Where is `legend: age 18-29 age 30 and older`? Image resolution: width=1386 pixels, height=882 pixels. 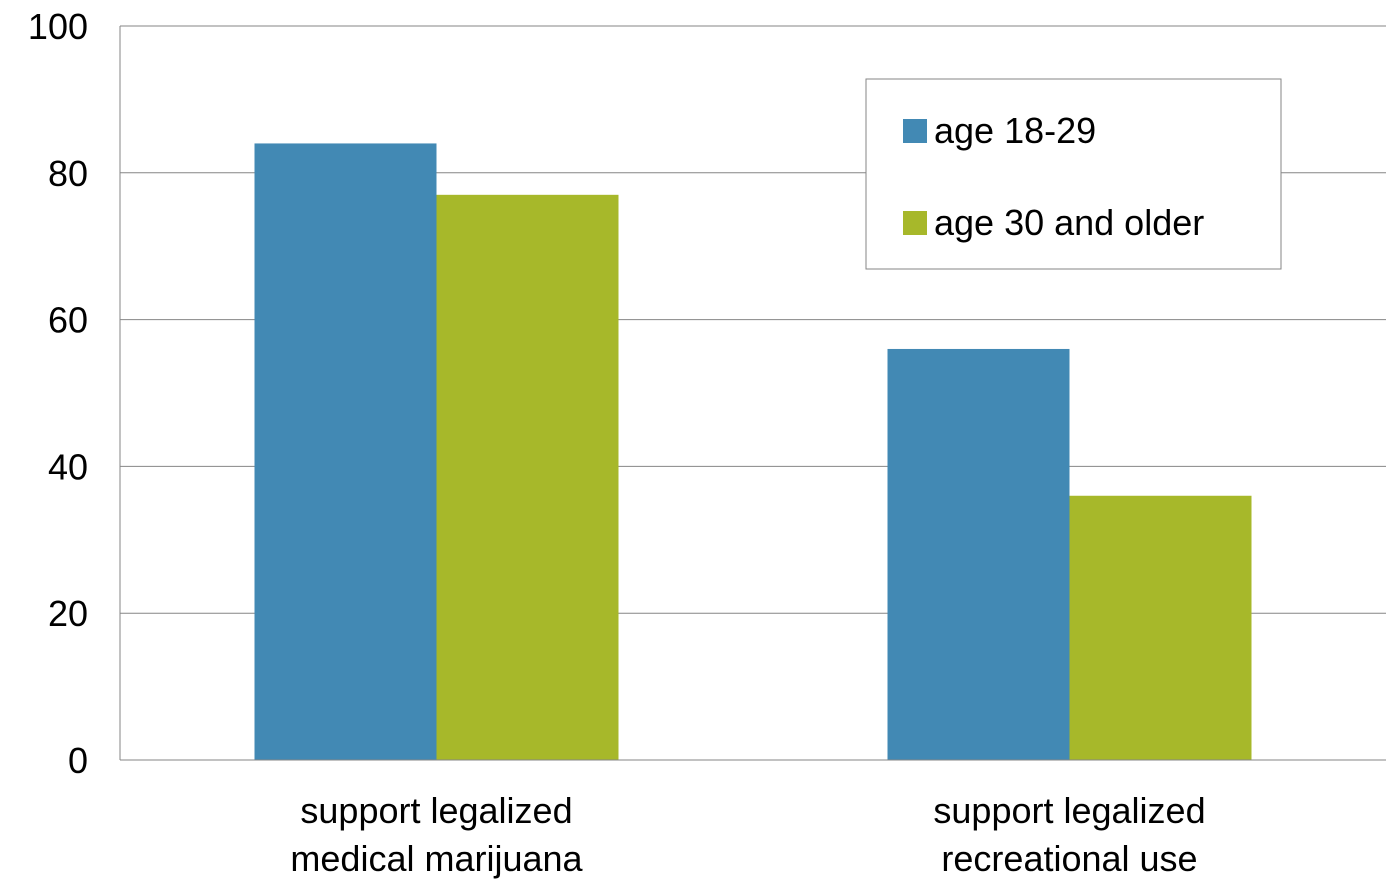
legend: age 18-29 age 30 and older is located at coordinates (1073, 174).